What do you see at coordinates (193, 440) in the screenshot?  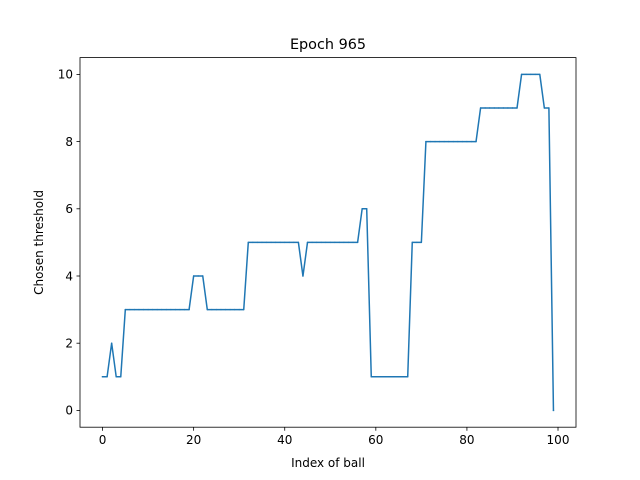 I see `x-tick-label: 20` at bounding box center [193, 440].